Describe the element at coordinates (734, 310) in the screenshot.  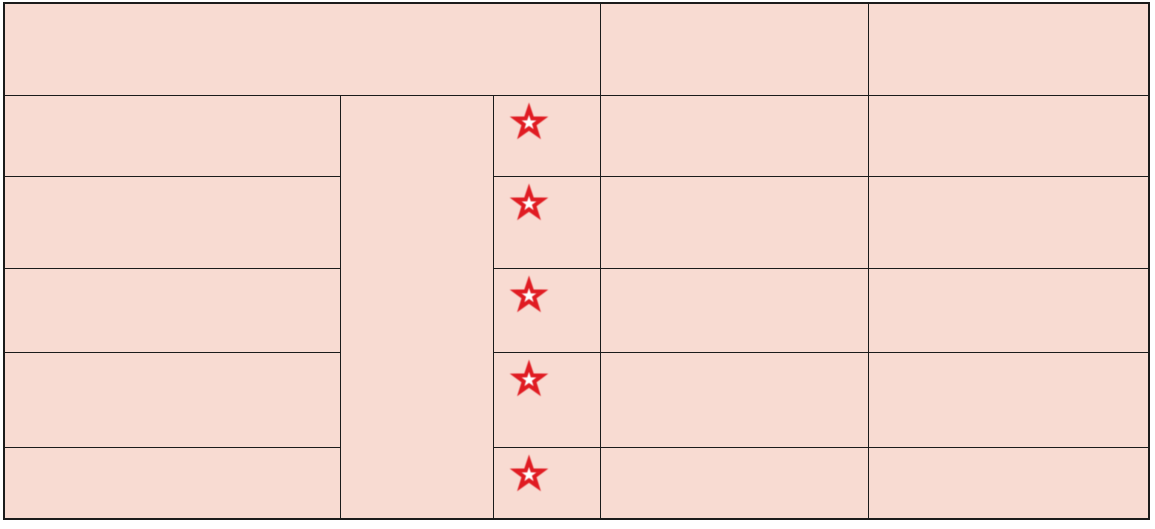
I see `col4-cell-row3` at that location.